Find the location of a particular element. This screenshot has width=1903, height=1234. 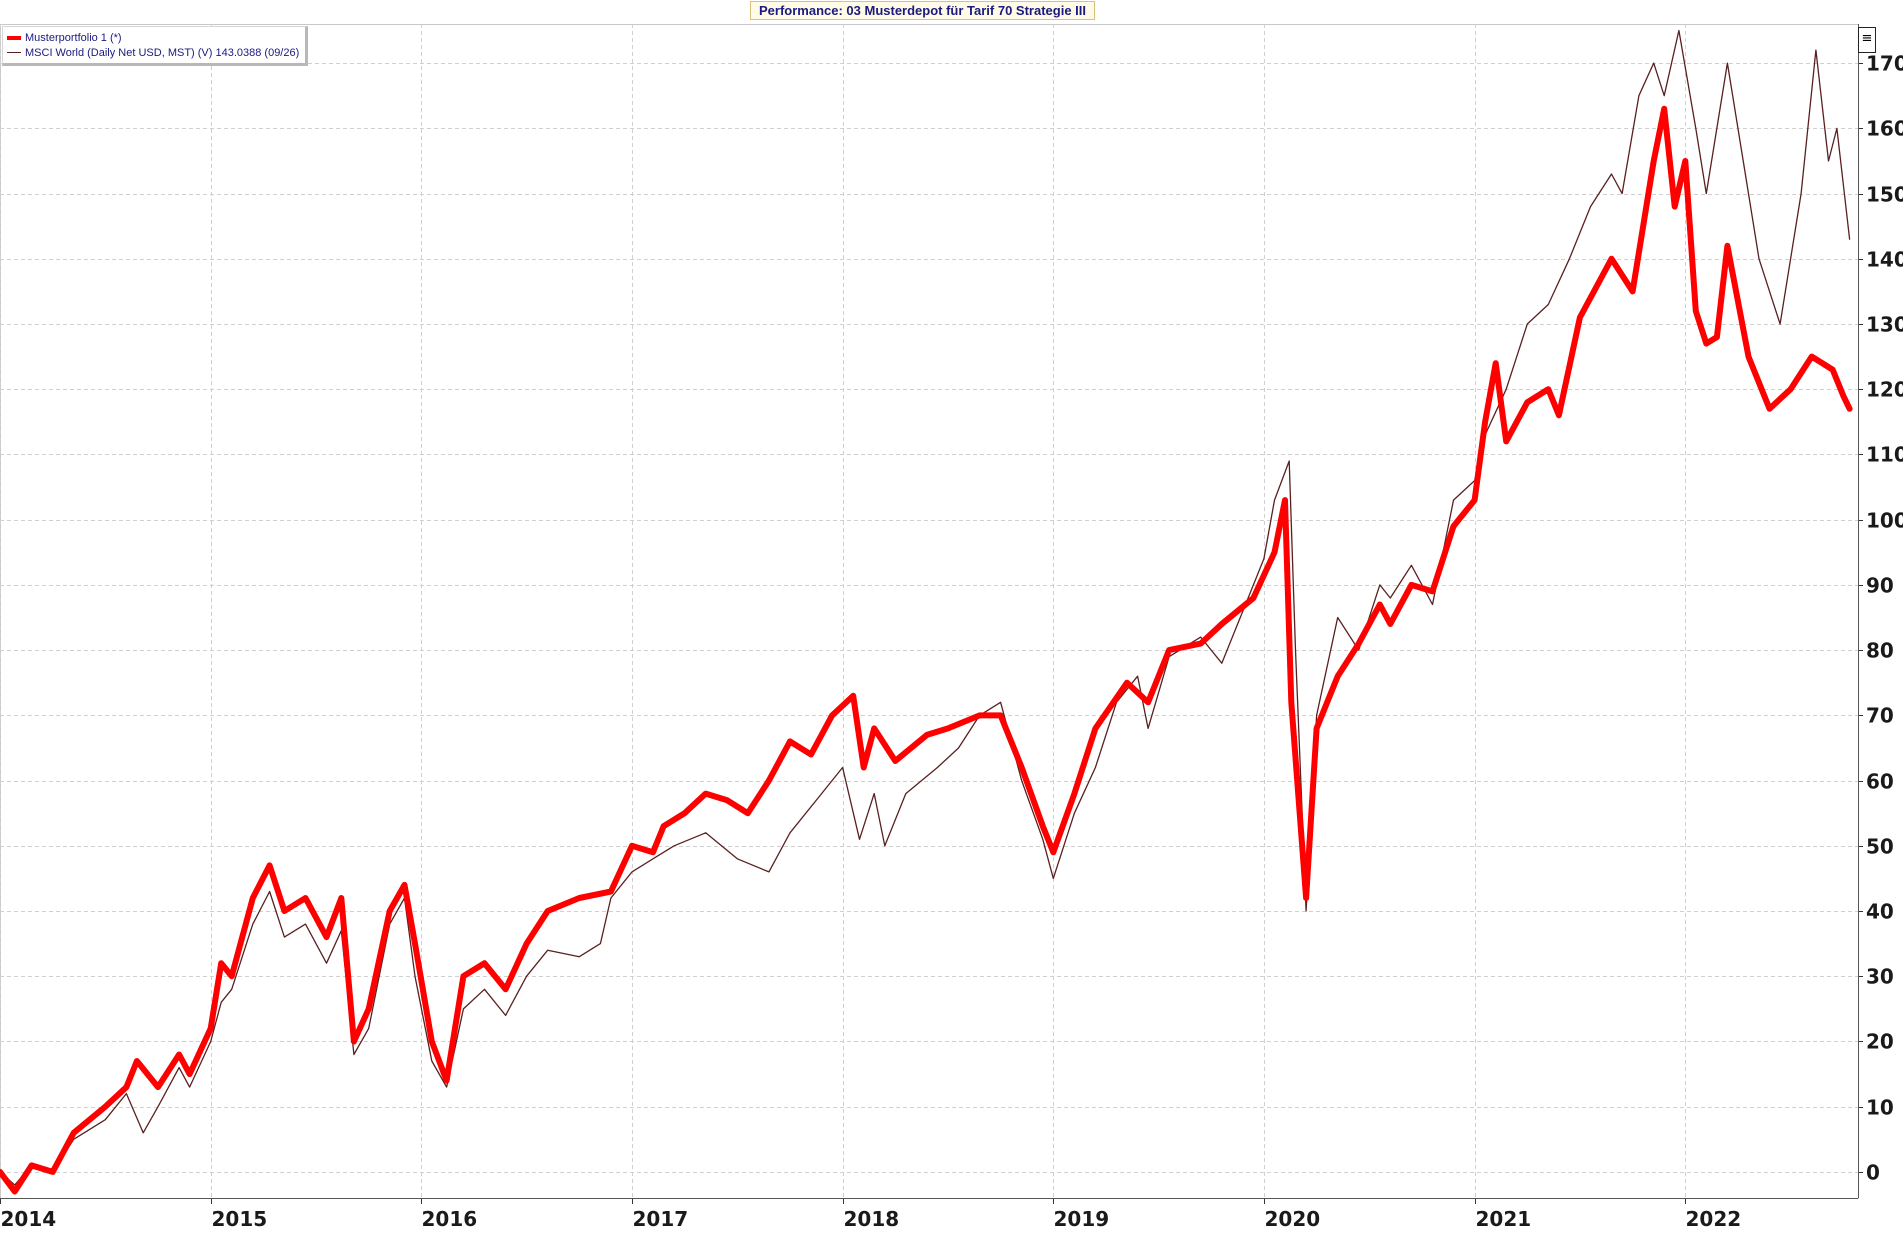

x-tick-label: 2016 is located at coordinates (450, 1219).